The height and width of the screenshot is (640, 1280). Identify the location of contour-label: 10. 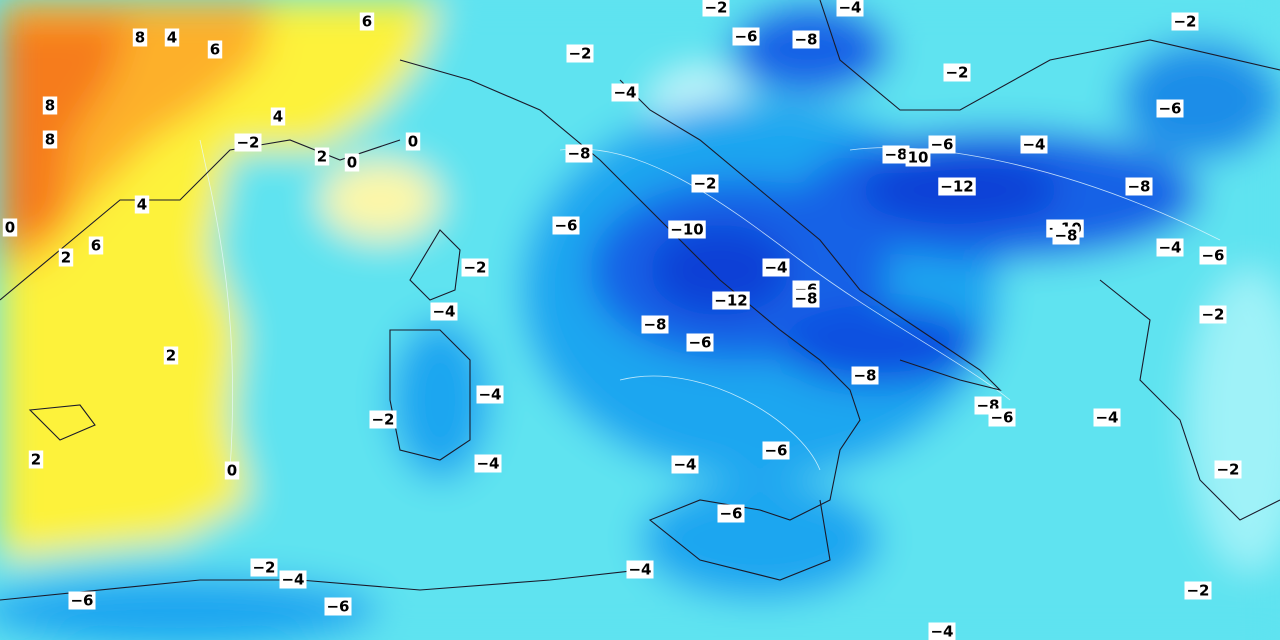
(918, 158).